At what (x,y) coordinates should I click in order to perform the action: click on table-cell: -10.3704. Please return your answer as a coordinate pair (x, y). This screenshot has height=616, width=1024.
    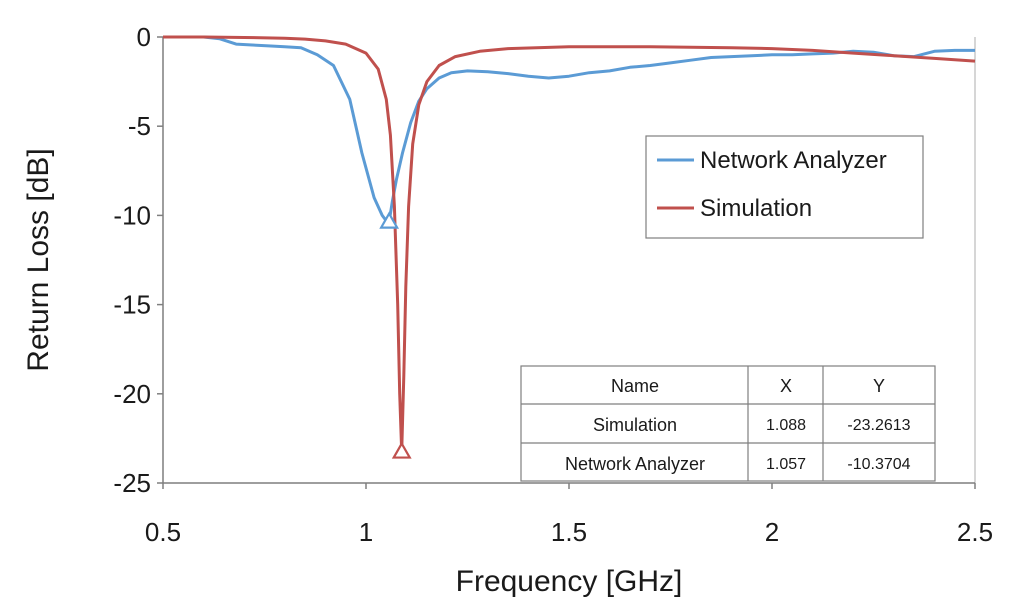
    Looking at the image, I should click on (878, 464).